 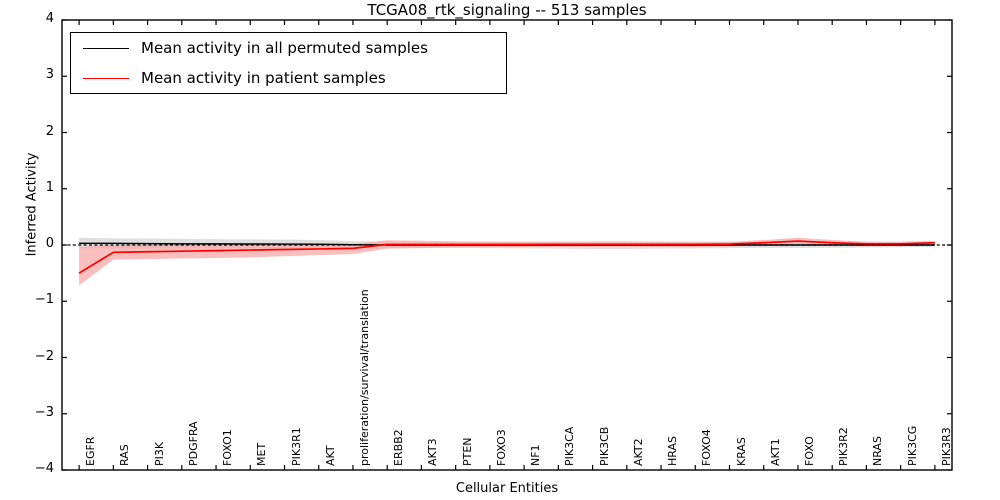 What do you see at coordinates (707, 447) in the screenshot?
I see `x-tick-label: FOXO4` at bounding box center [707, 447].